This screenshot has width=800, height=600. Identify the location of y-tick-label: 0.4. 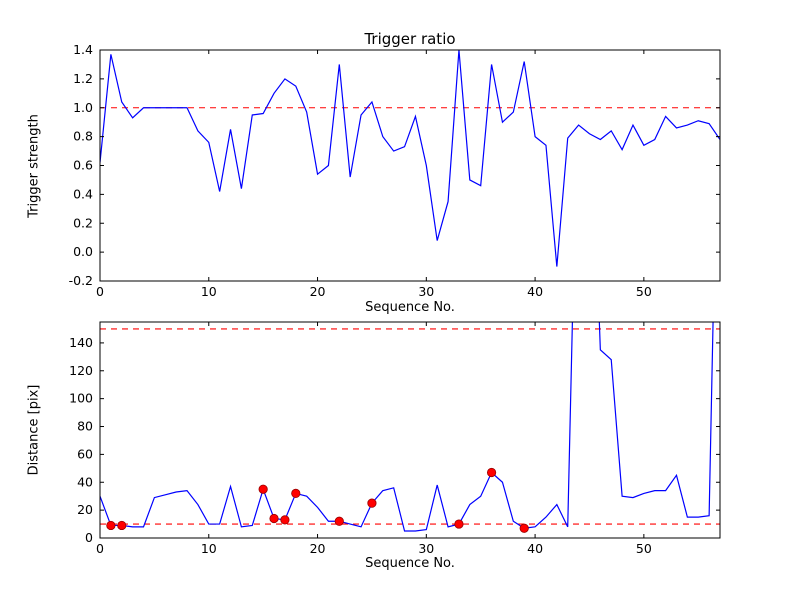
(83, 193).